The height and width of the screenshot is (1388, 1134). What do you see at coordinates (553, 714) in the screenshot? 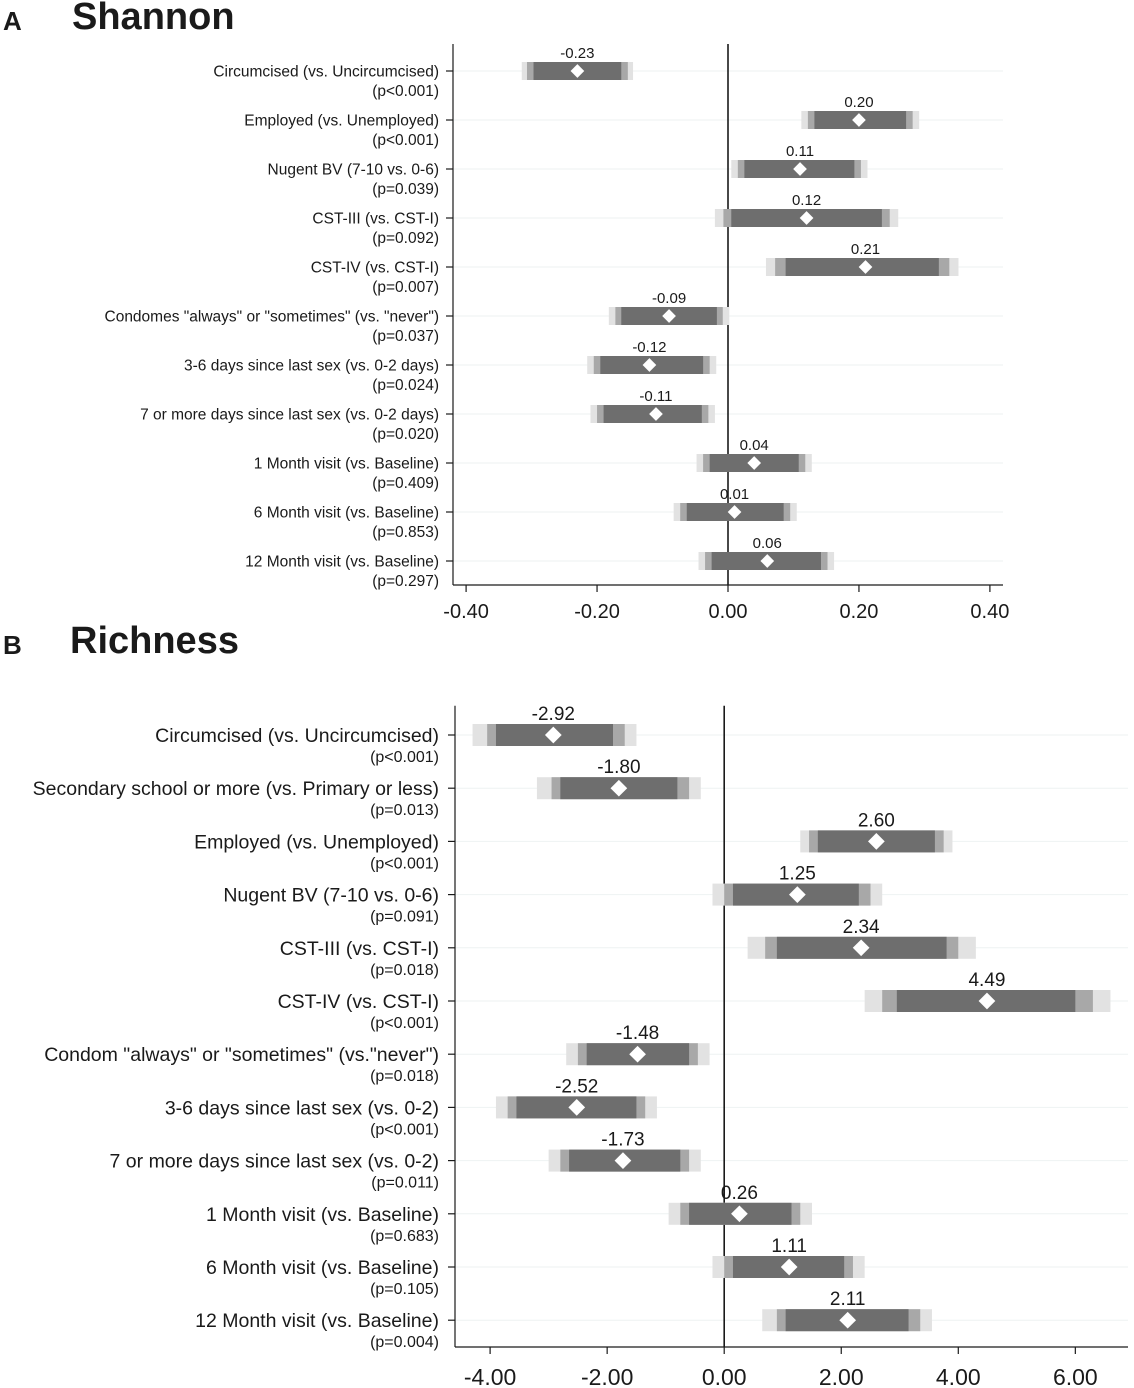
I see `estimate-value-label: -2.92` at bounding box center [553, 714].